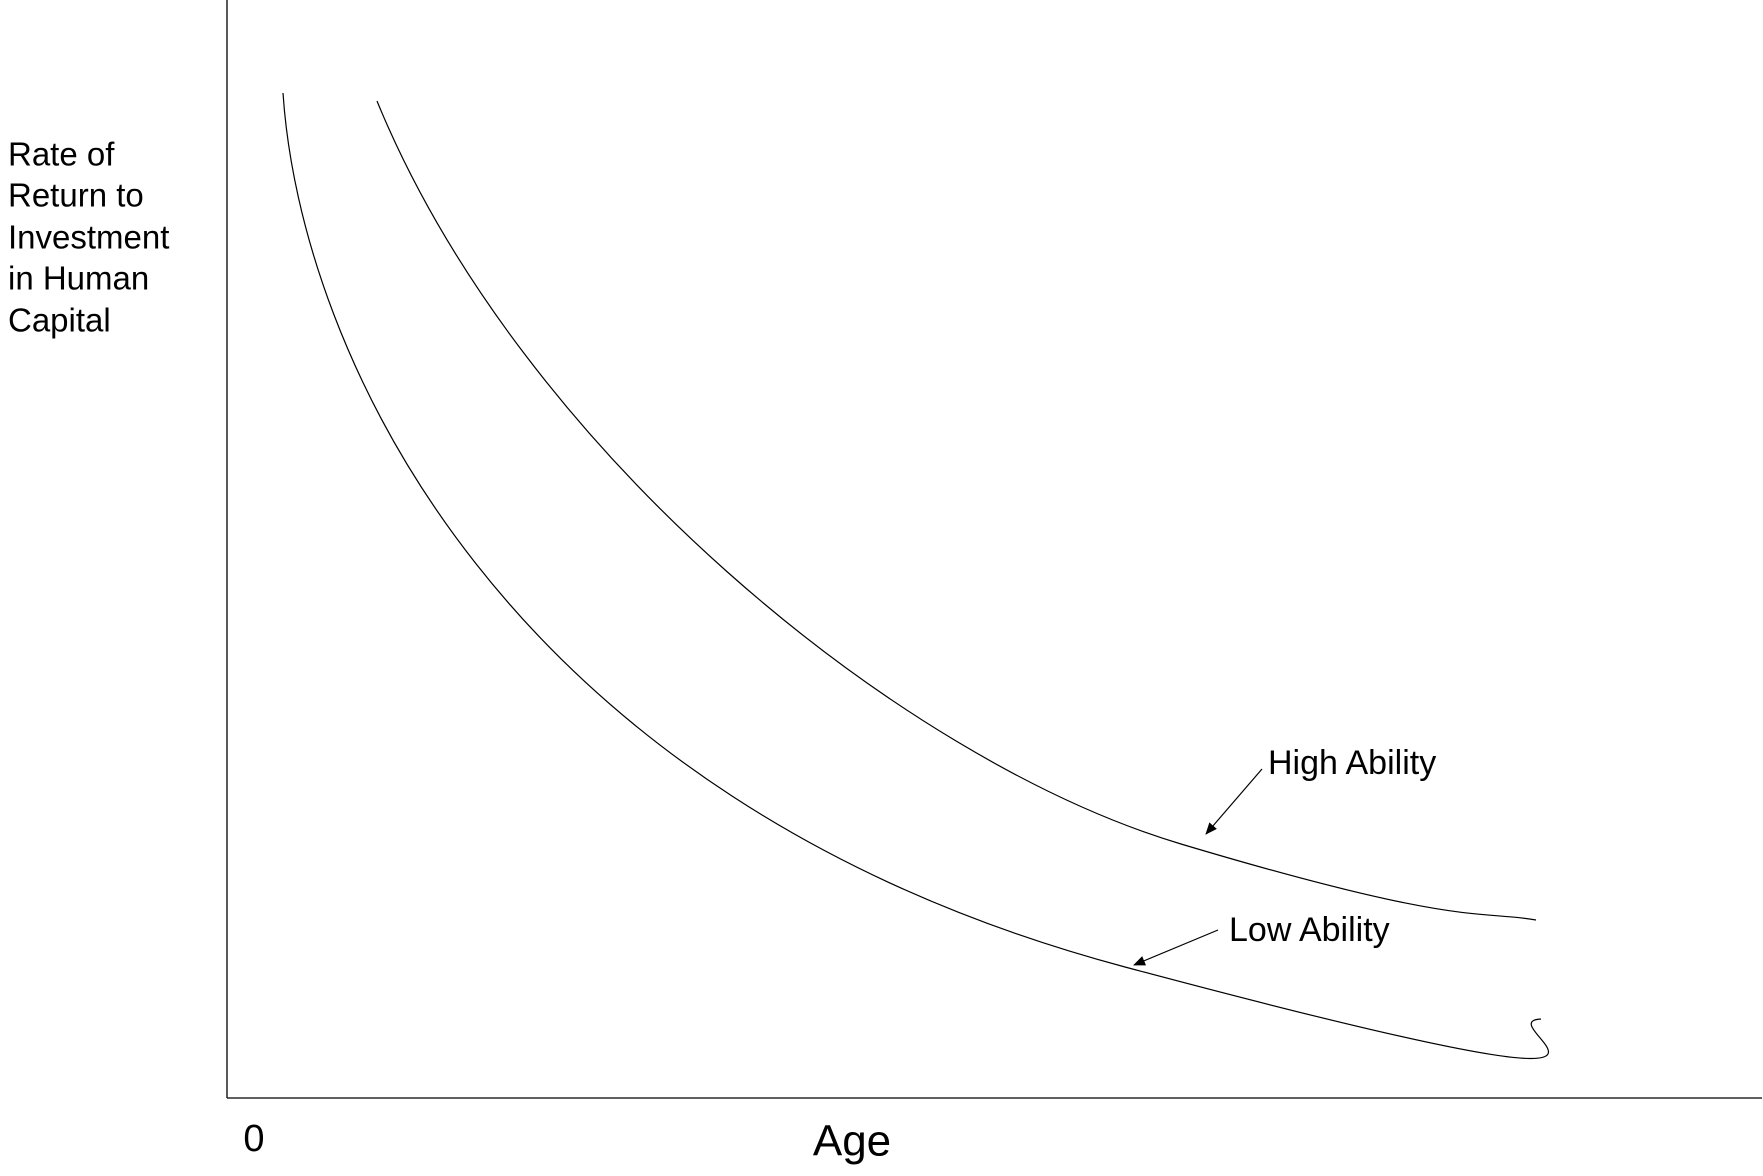 This screenshot has width=1763, height=1176. What do you see at coordinates (88, 237) in the screenshot?
I see `y-axis-label: Investment` at bounding box center [88, 237].